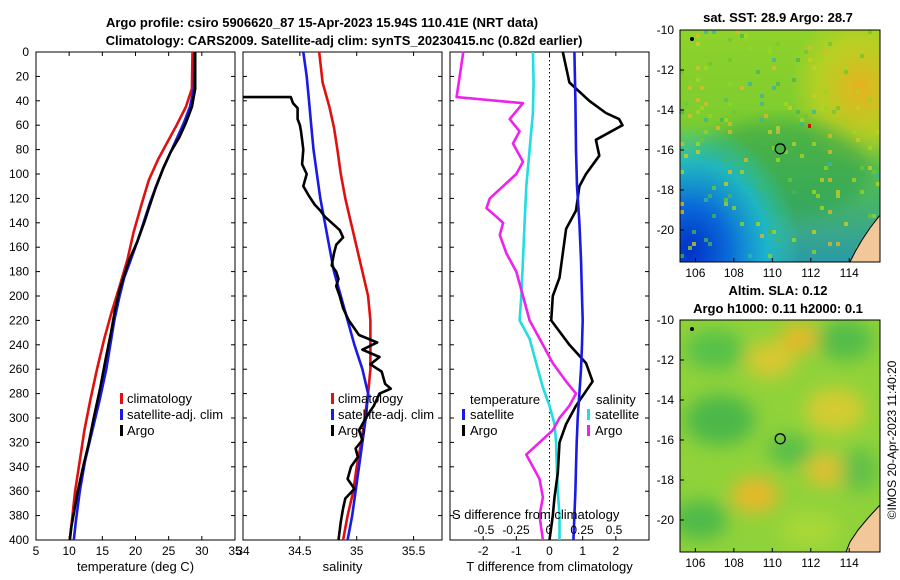 This screenshot has height=580, width=900. What do you see at coordinates (666, 150) in the screenshot?
I see `map-y-tick-label: -16` at bounding box center [666, 150].